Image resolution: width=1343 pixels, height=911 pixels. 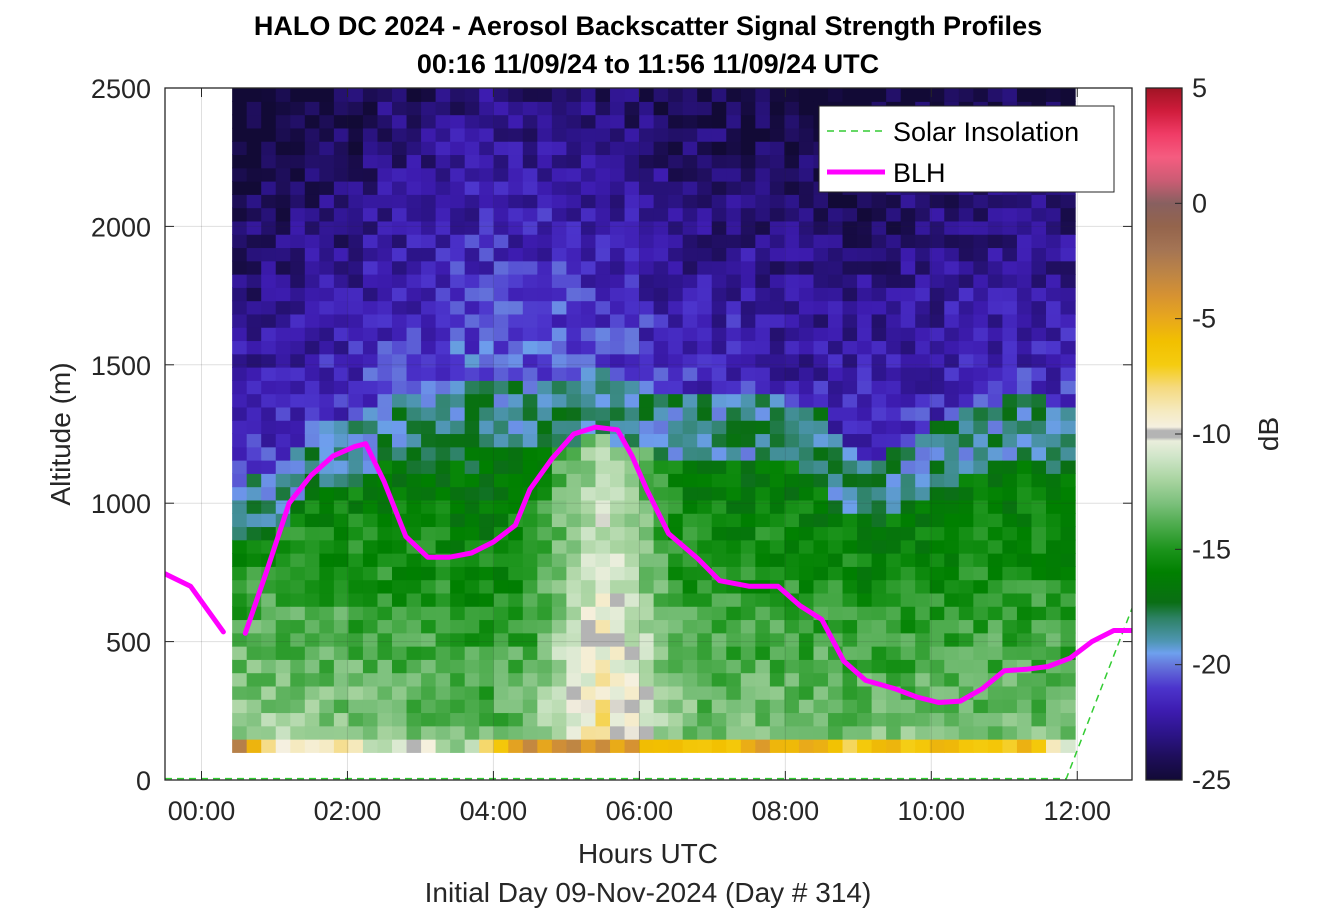 I want to click on colorbar-label: dB, so click(x=1268, y=434).